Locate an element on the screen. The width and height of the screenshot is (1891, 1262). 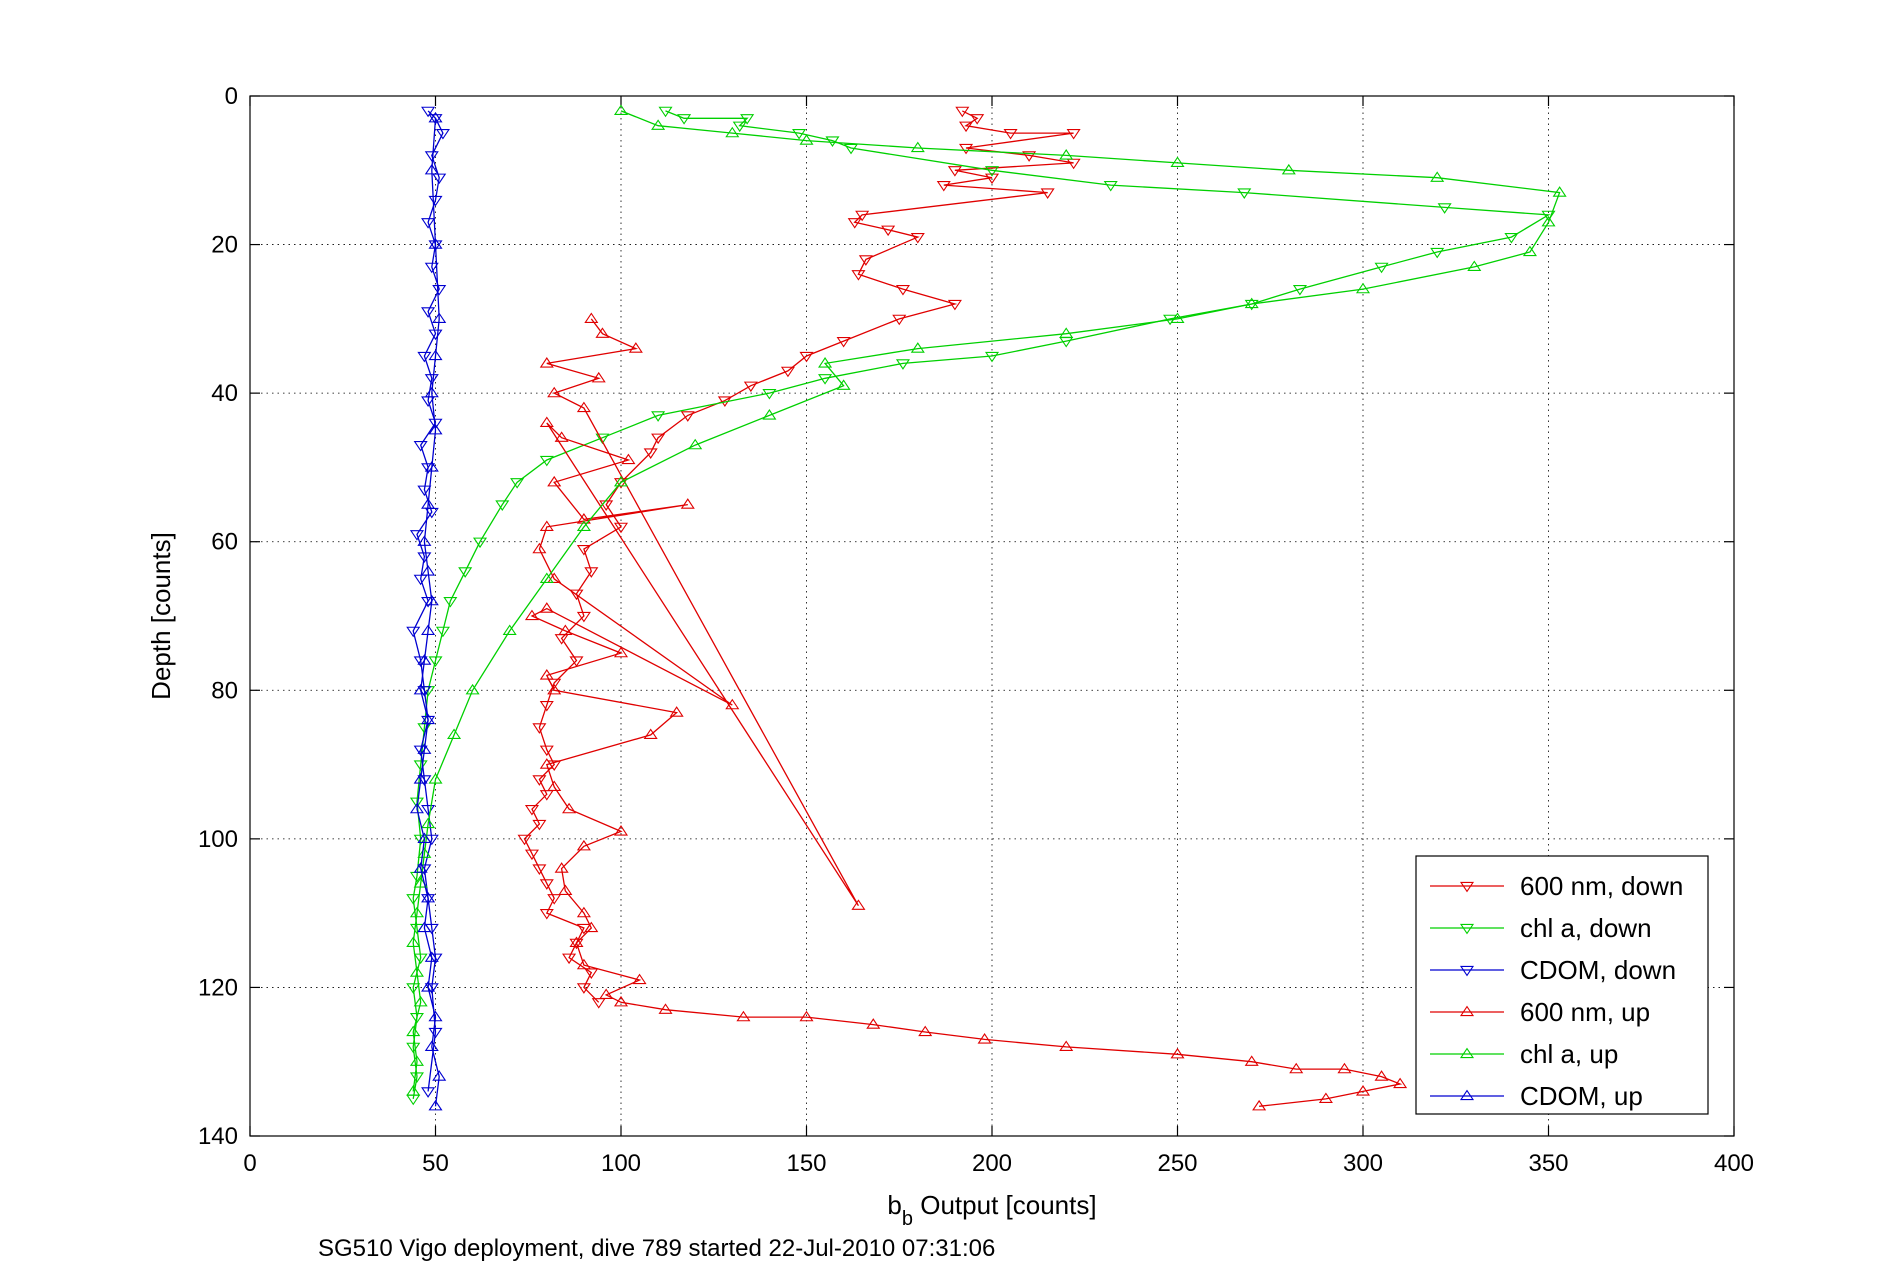
legend-label: 600 nm, down is located at coordinates (1601, 886).